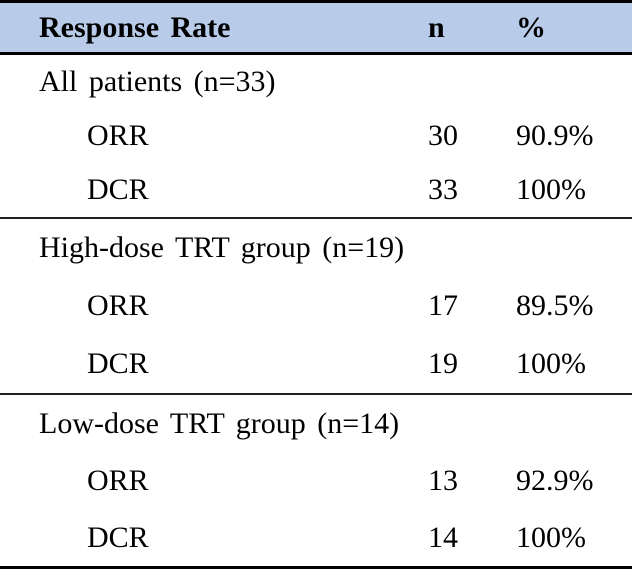 The width and height of the screenshot is (632, 576). What do you see at coordinates (316, 29) in the screenshot?
I see `table-header-row: Response Rate n %` at bounding box center [316, 29].